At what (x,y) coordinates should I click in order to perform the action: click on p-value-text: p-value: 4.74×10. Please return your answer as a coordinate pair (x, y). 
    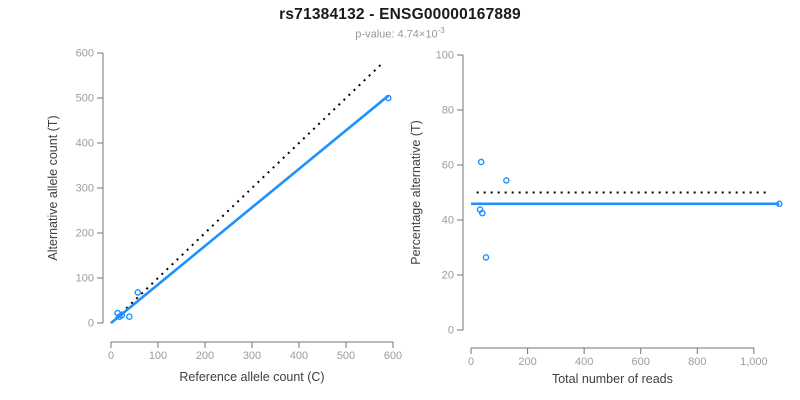
    Looking at the image, I should click on (396, 34).